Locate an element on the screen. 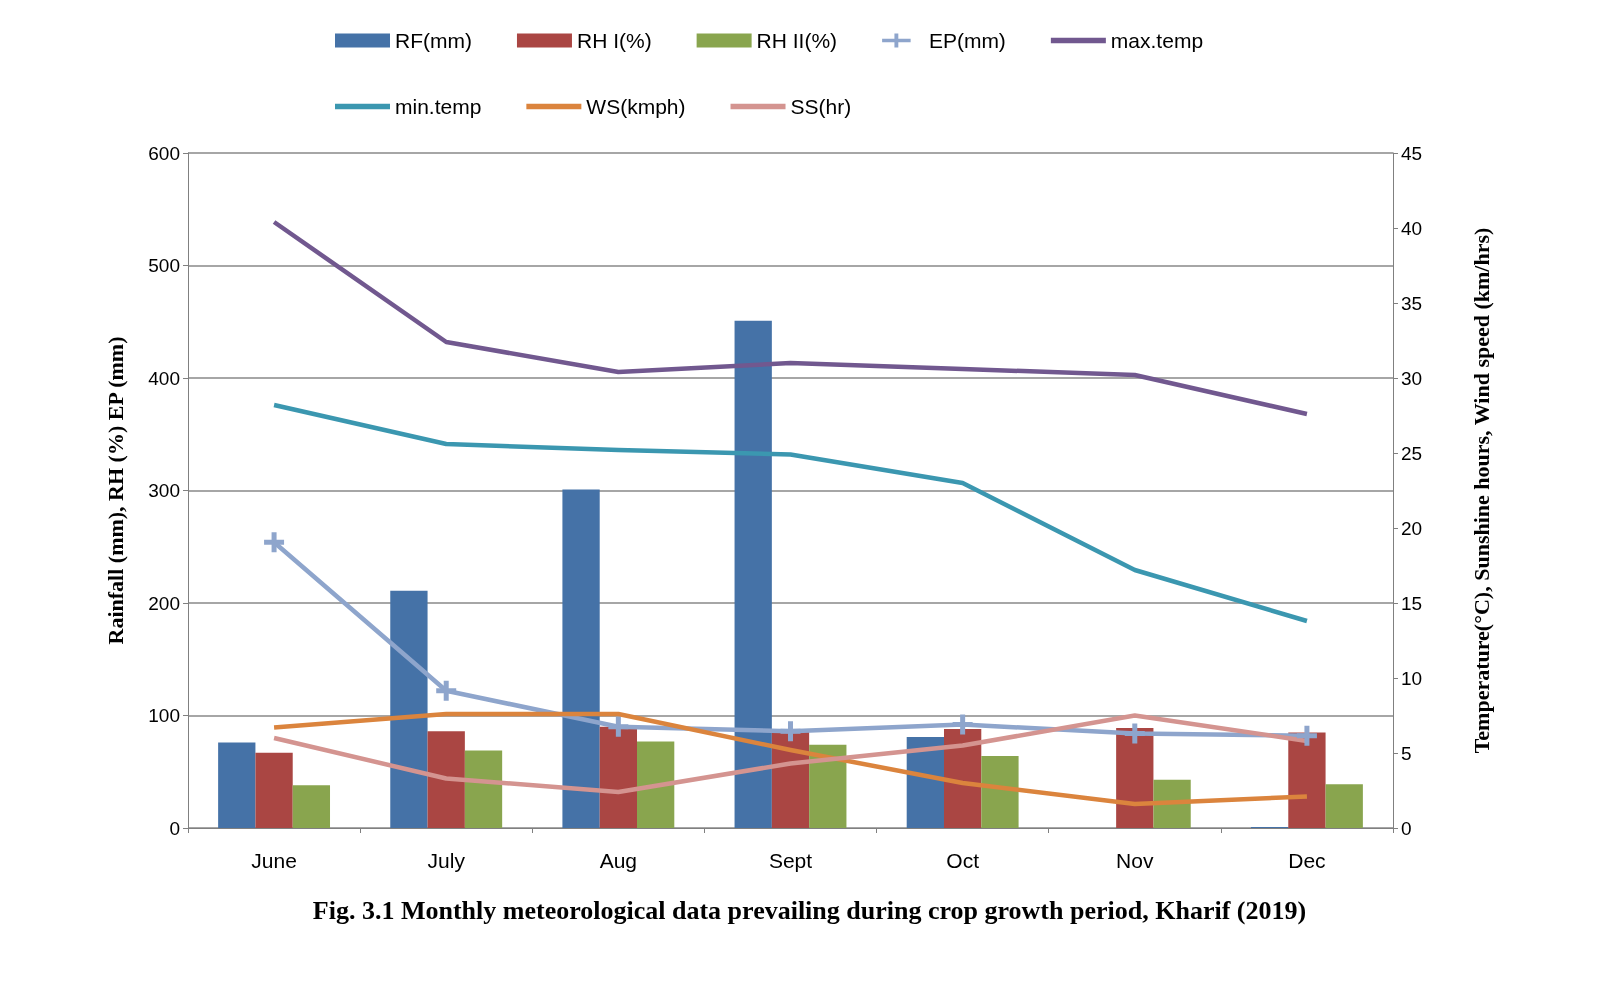 This screenshot has width=1619, height=1006. legend-label: max.temp is located at coordinates (1157, 40).